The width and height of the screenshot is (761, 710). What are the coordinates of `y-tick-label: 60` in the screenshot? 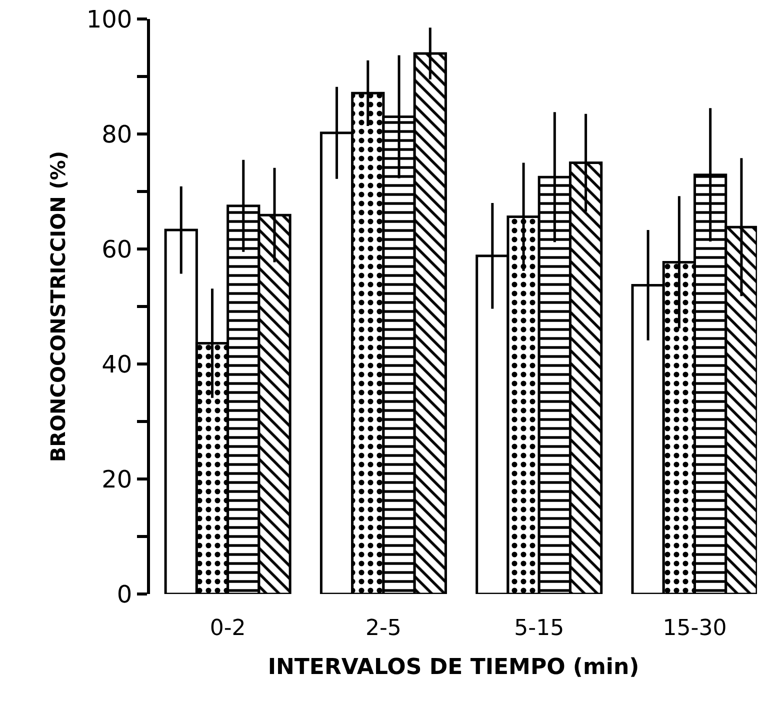 It's located at (117, 249).